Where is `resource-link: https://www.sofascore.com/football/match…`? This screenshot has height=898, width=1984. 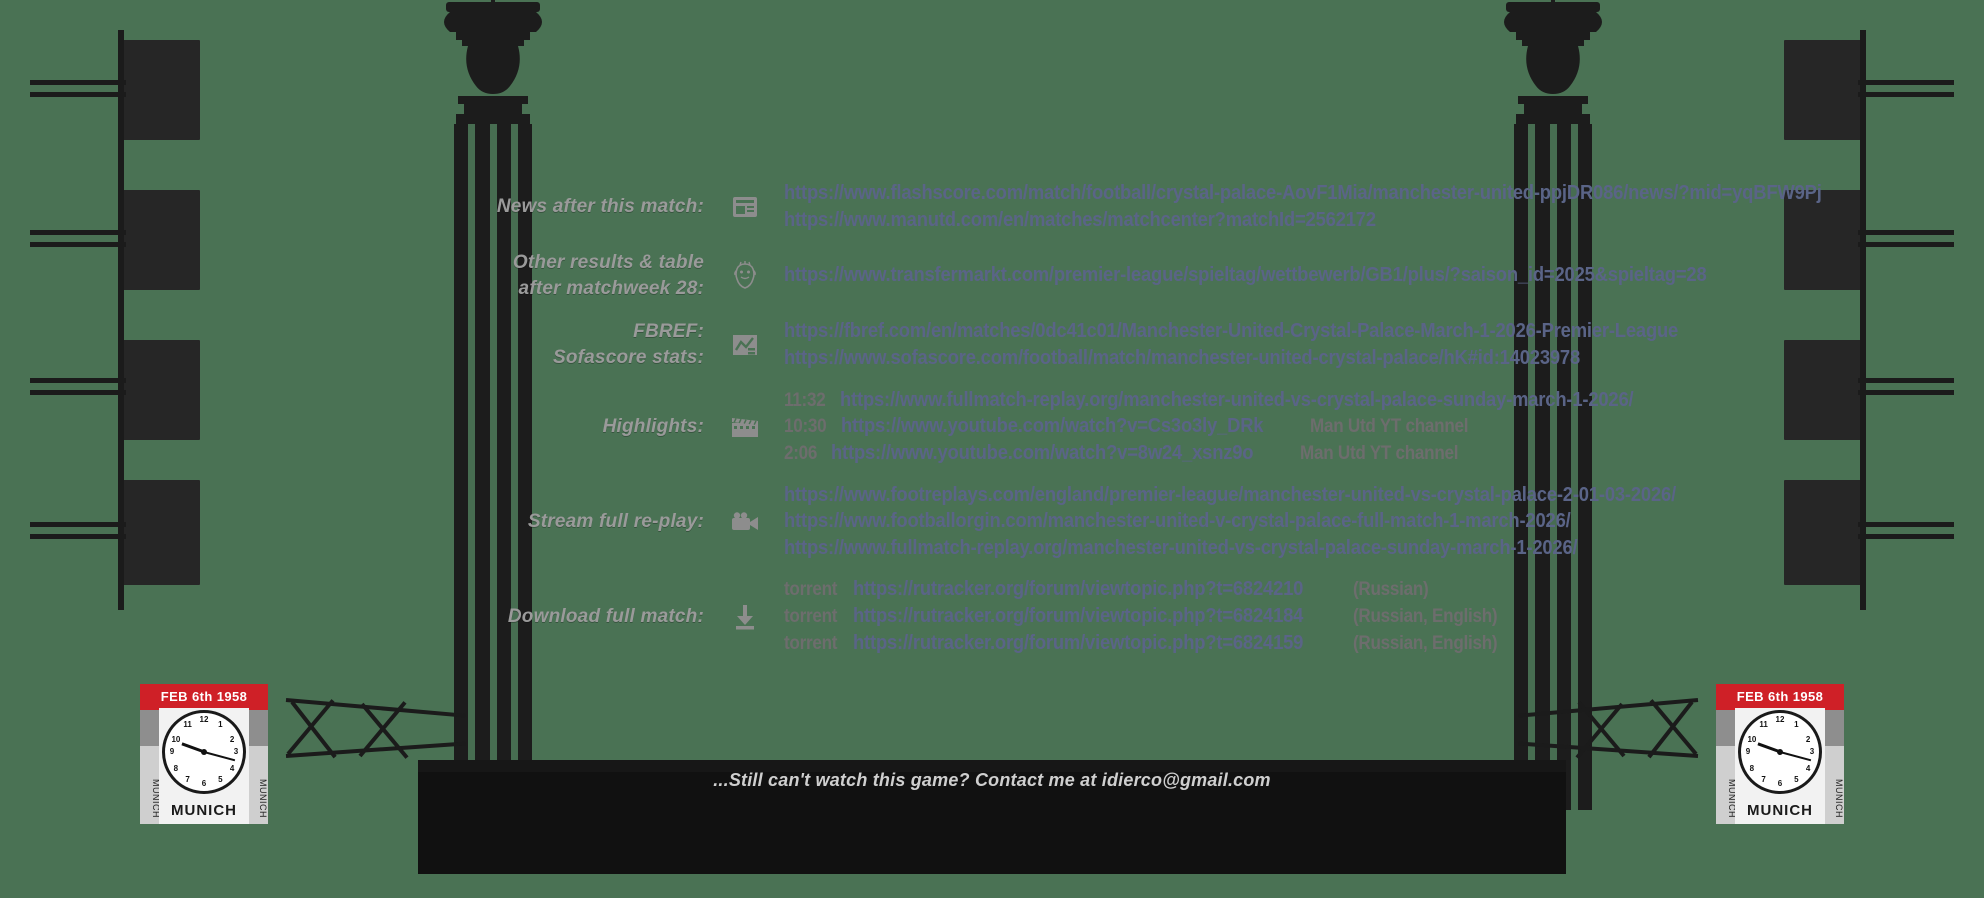
resource-link: https://www.sofascore.com/football/match… is located at coordinates (1182, 357).